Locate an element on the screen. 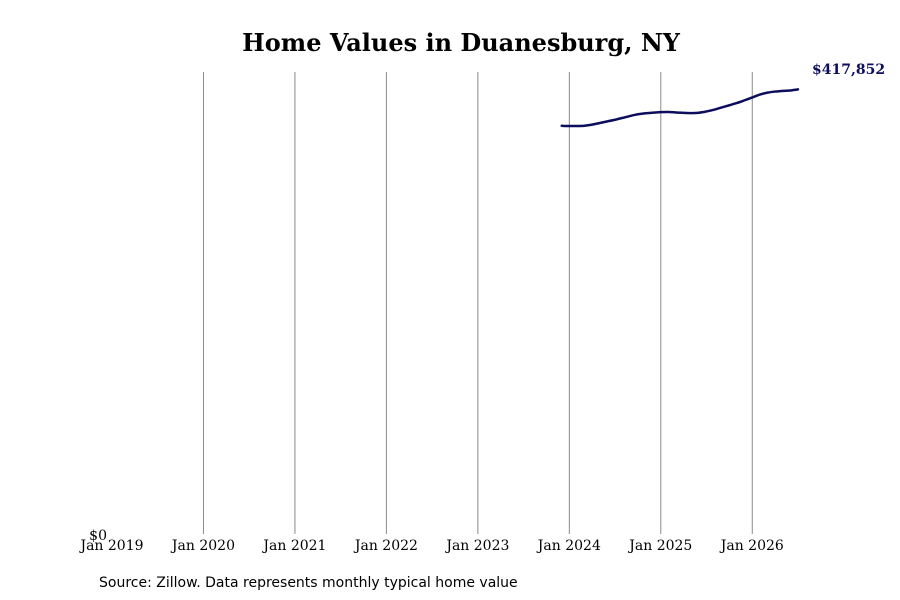  x-tick-label-jan-2025: Jan 2025 is located at coordinates (659, 546).